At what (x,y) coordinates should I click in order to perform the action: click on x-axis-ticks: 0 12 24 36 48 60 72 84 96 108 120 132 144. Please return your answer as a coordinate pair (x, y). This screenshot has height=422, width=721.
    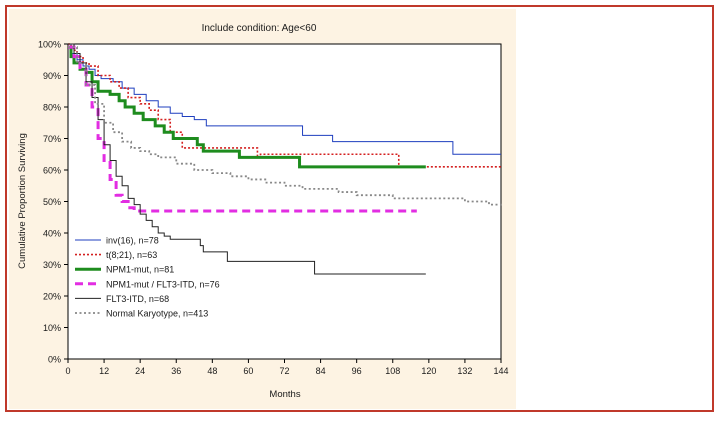
    Looking at the image, I should click on (287, 367).